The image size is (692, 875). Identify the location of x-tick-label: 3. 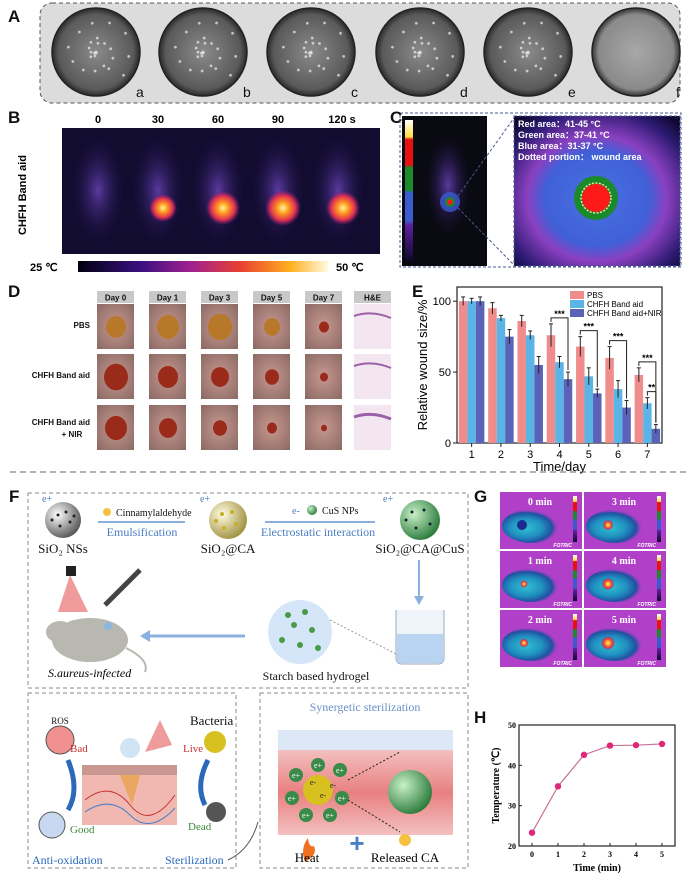
(610, 854).